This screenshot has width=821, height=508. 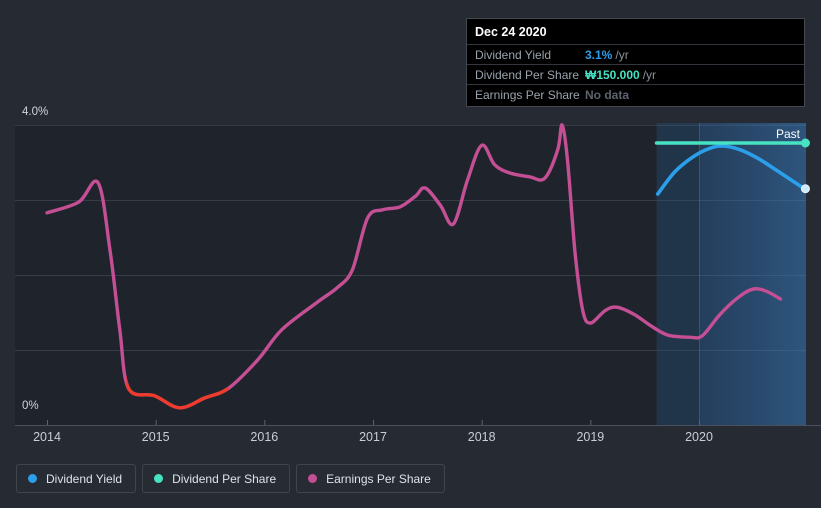 I want to click on tooltip-value: ₩150.000, so click(x=612, y=74).